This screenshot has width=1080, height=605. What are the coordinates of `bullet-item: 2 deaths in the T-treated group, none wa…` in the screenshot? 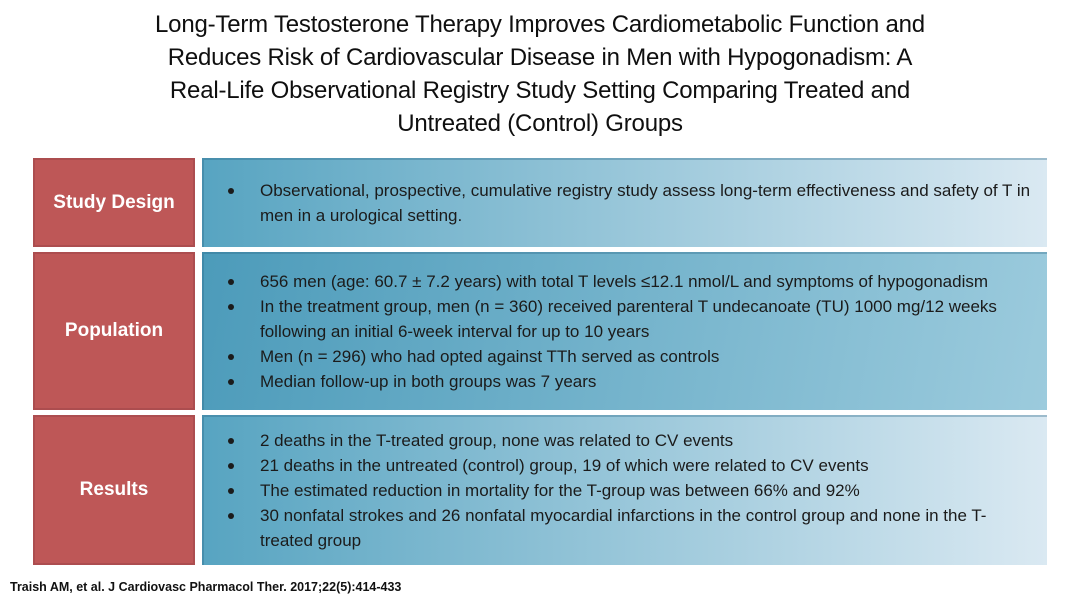 It's located at (631, 440).